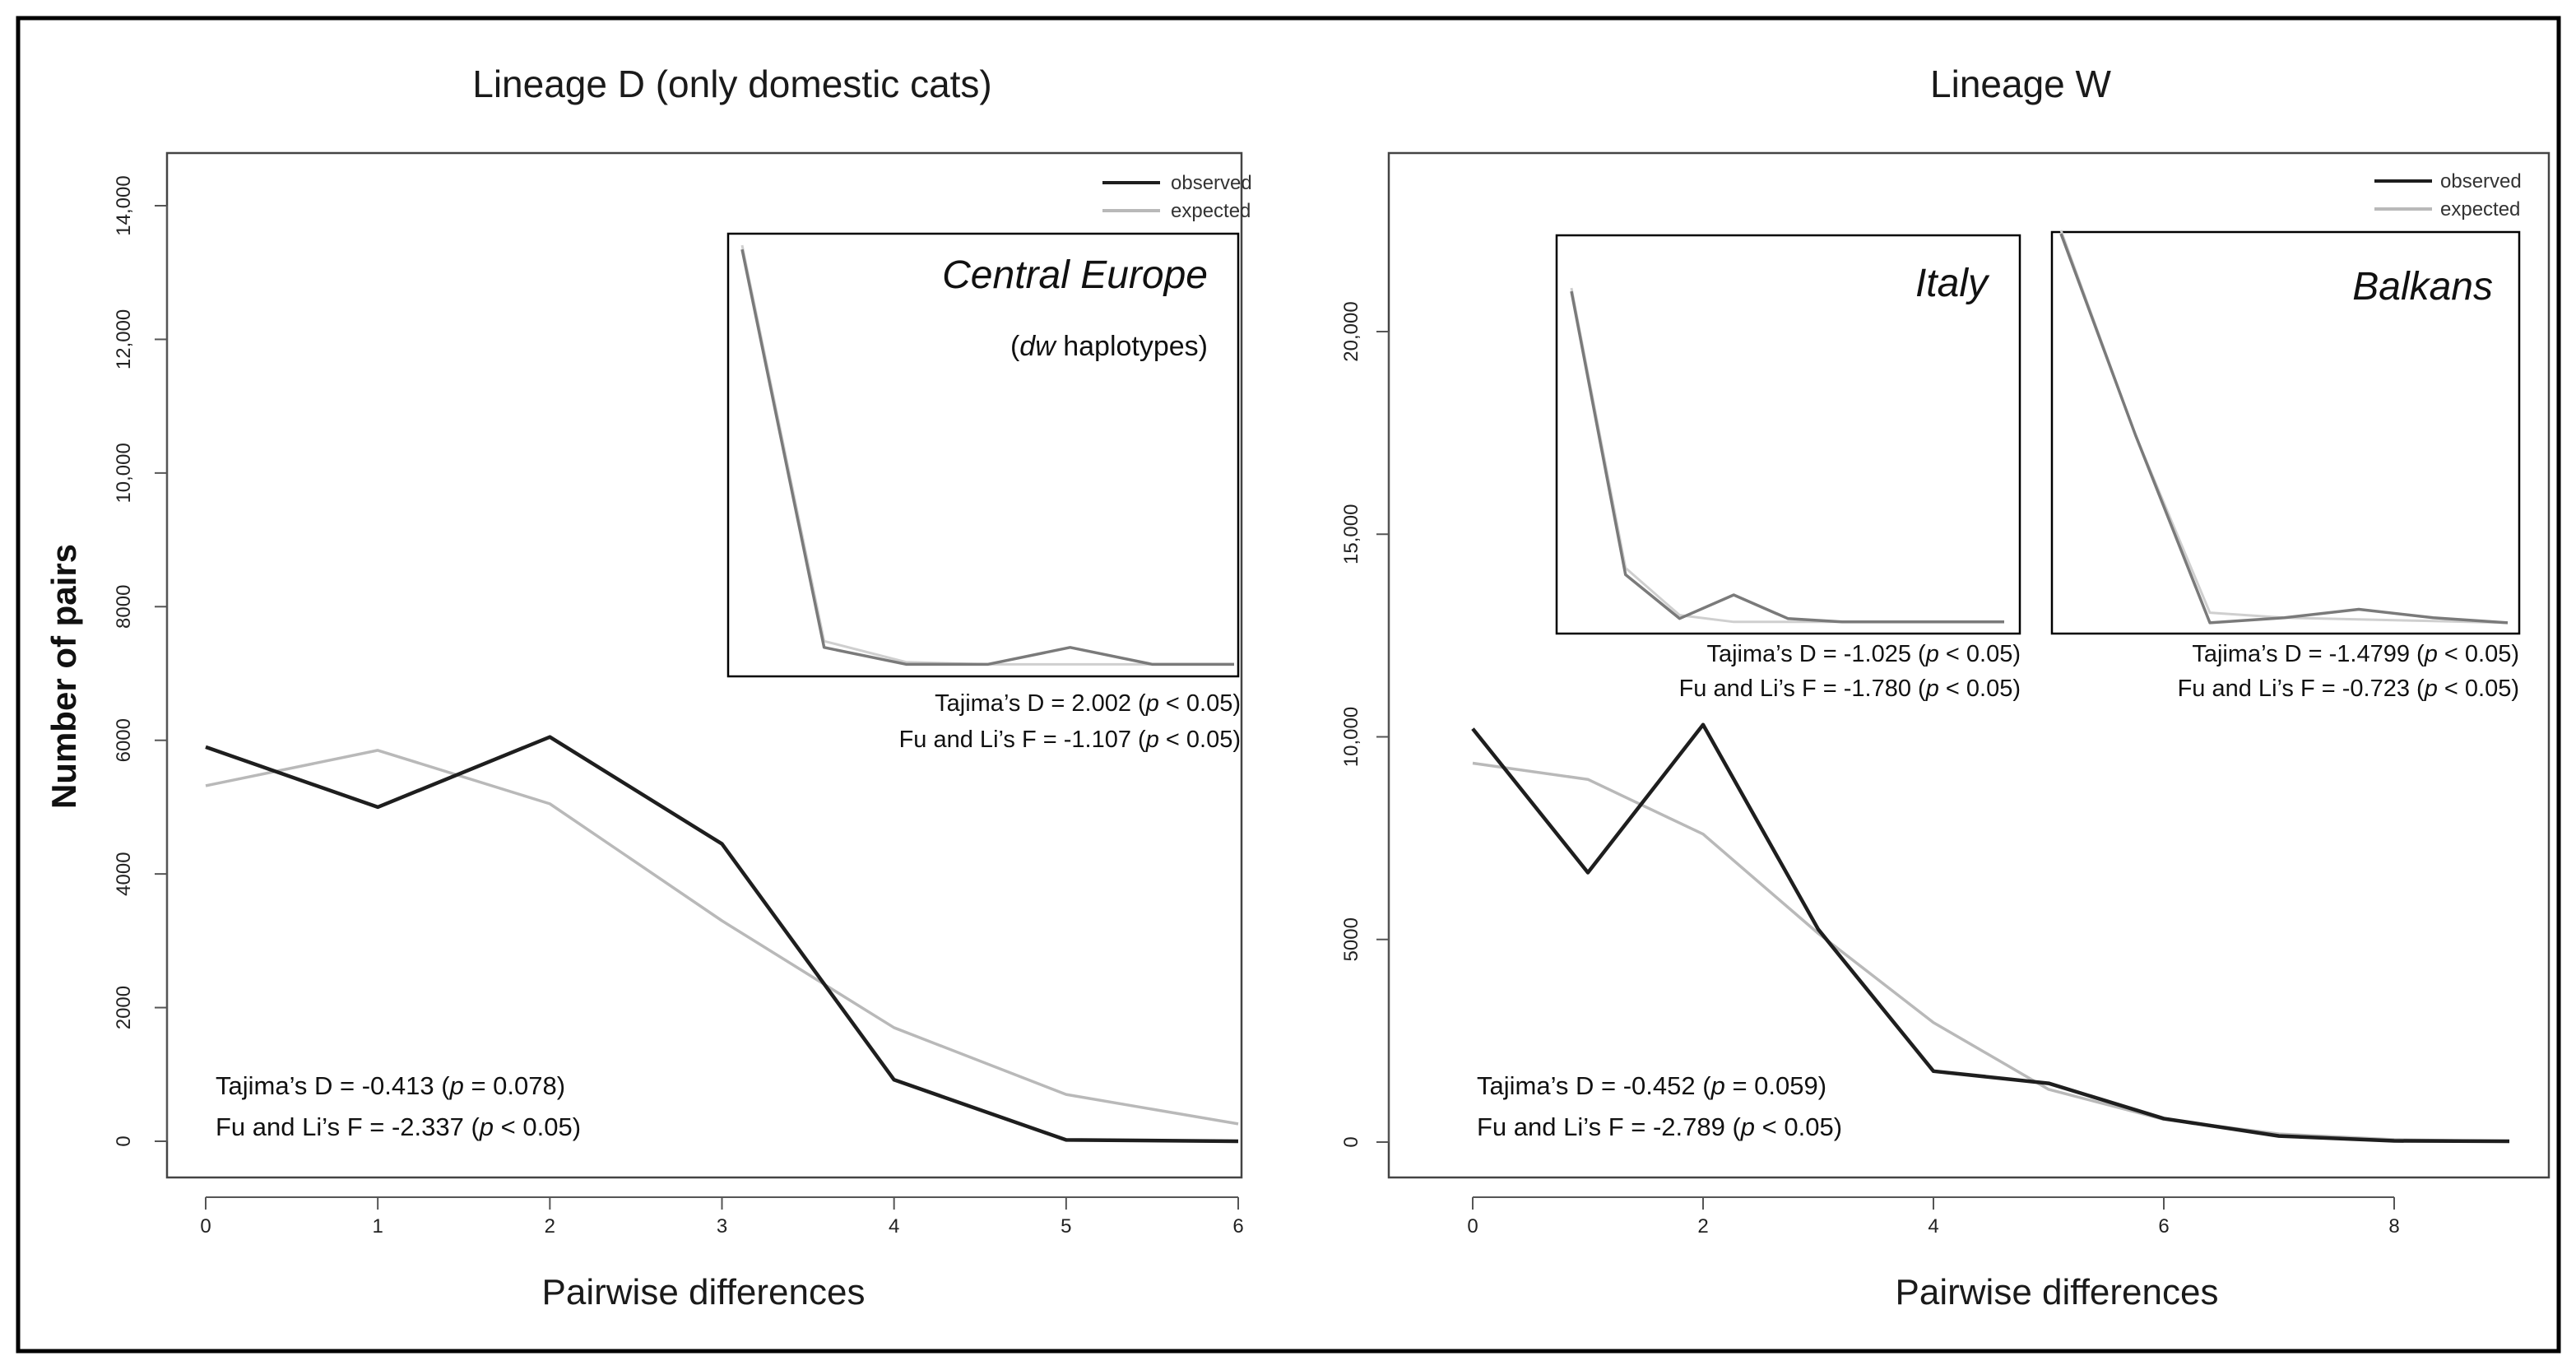  I want to click on left-legend-expected-label: expected, so click(1211, 211).